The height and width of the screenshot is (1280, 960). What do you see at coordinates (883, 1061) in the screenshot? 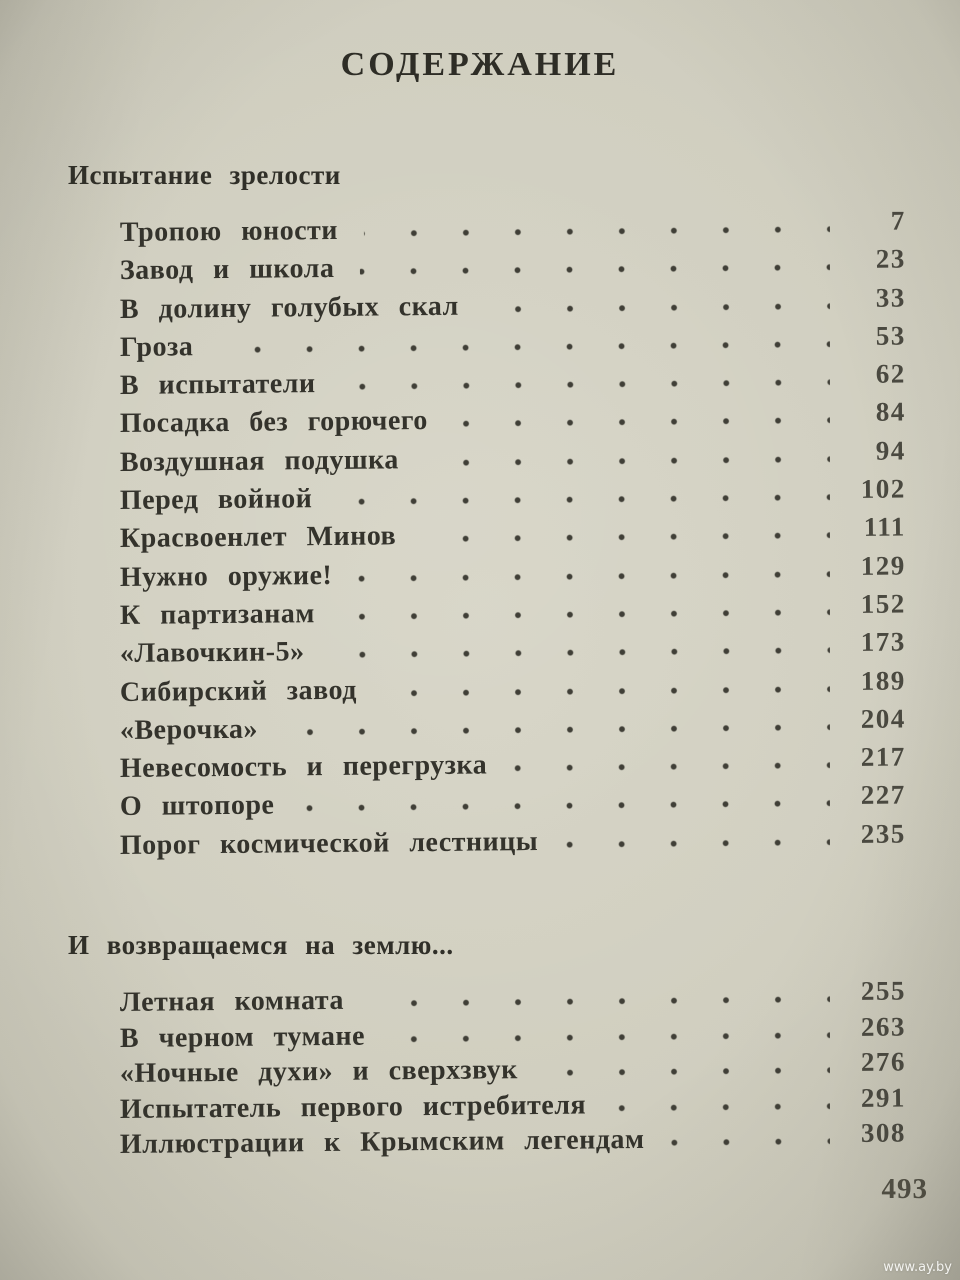
I see `entry-page-number: 276` at bounding box center [883, 1061].